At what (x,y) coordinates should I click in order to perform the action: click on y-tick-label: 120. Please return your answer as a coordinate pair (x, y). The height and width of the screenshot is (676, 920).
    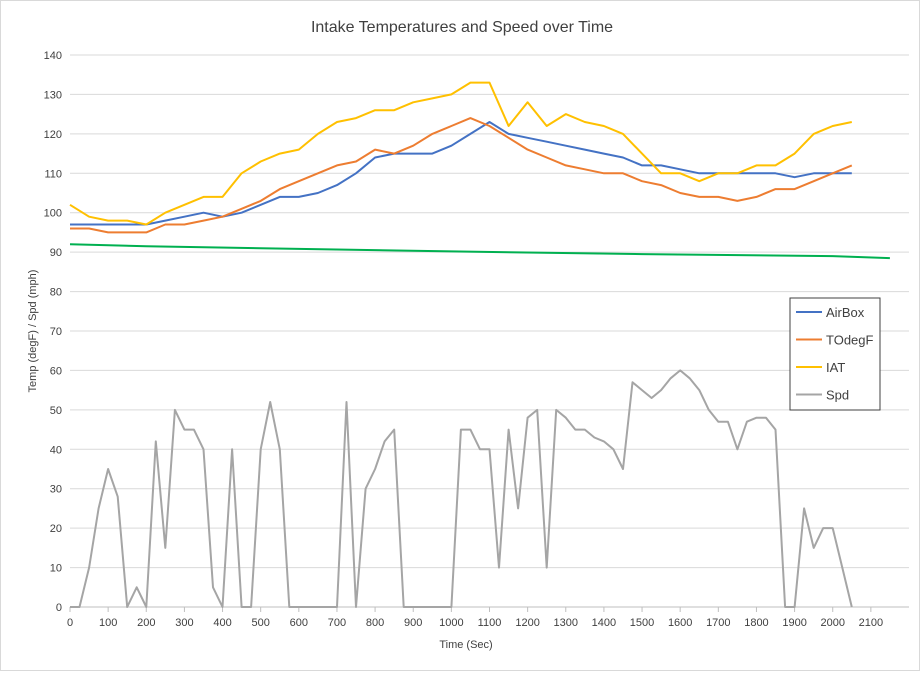
    Looking at the image, I should click on (53, 135).